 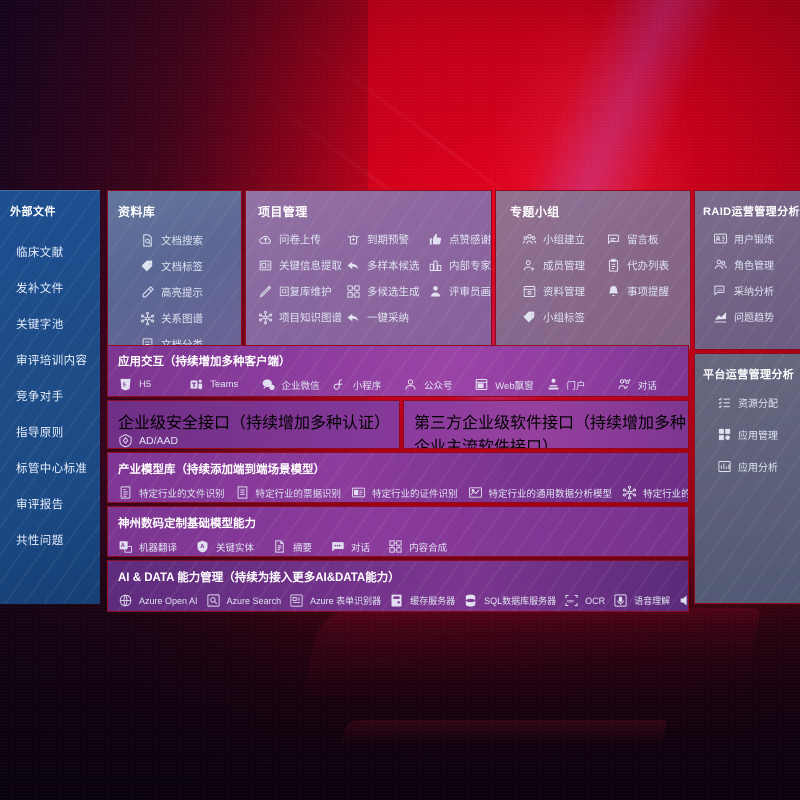 What do you see at coordinates (202, 546) in the screenshot?
I see `entity-icon: A` at bounding box center [202, 546].